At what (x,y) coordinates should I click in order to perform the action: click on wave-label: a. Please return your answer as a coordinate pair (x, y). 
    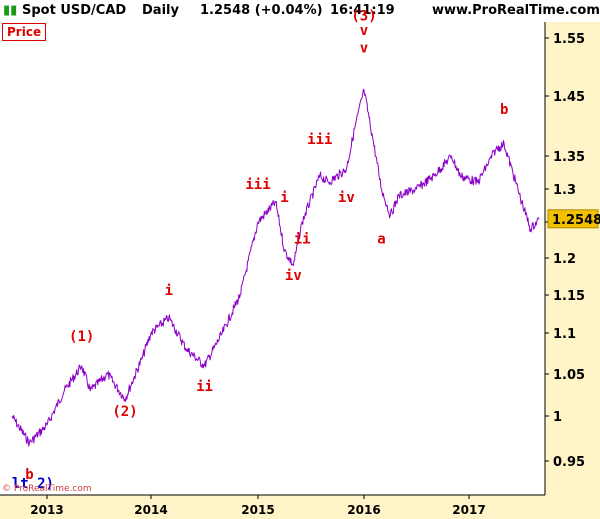
    Looking at the image, I should click on (381, 240).